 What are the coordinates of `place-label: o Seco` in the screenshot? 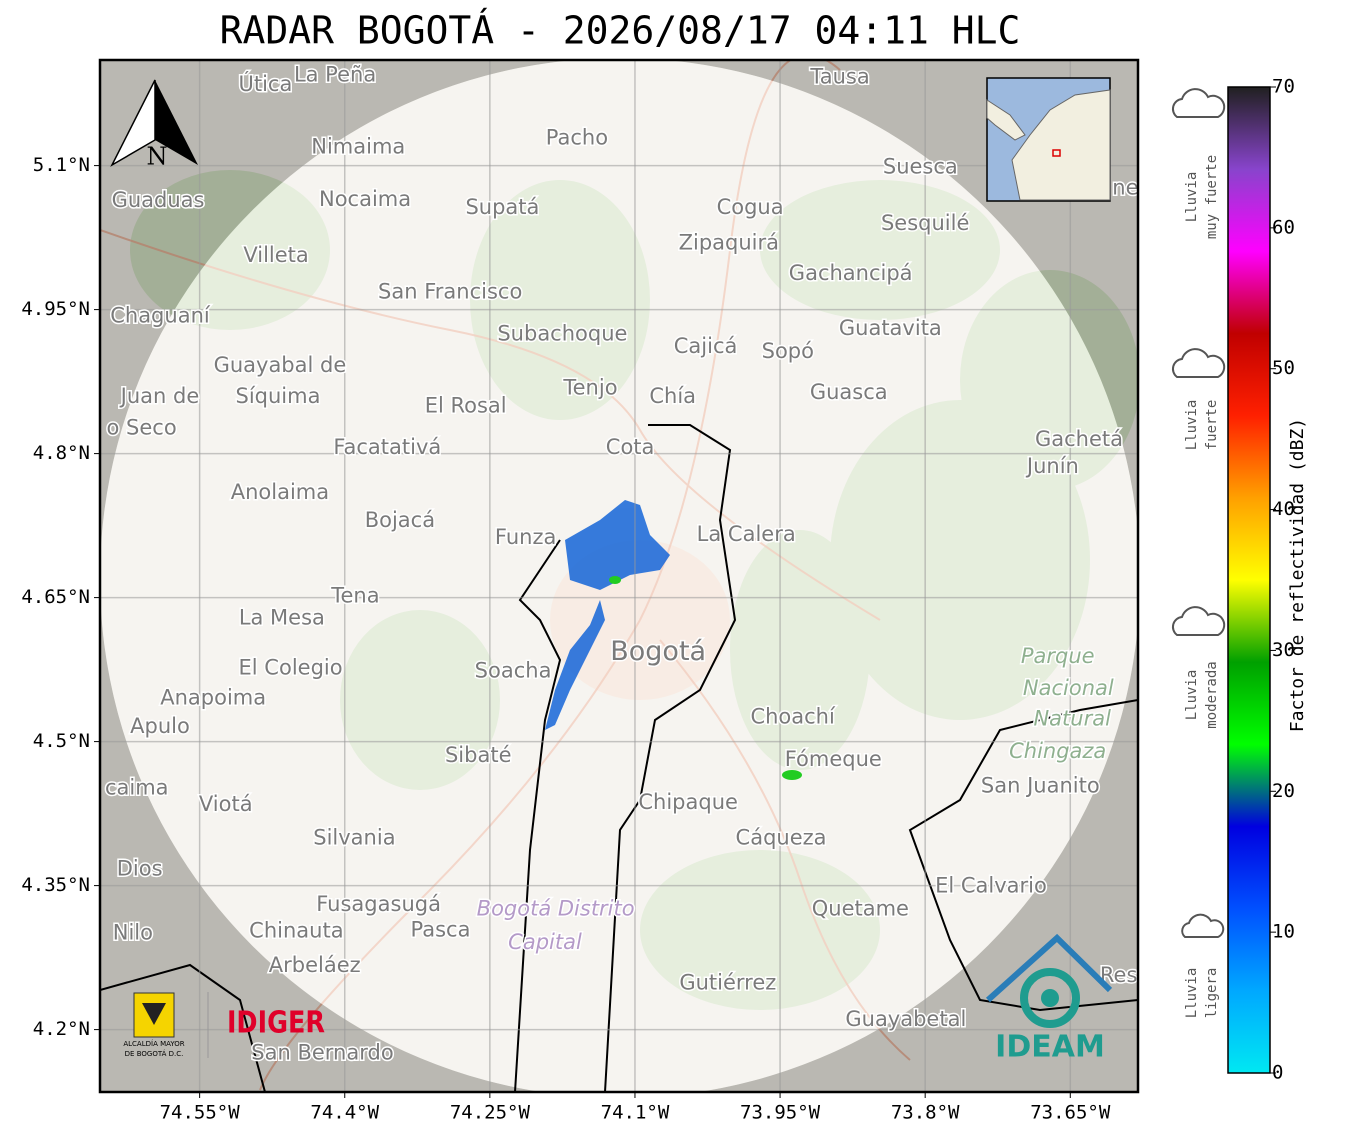 It's located at (142, 428).